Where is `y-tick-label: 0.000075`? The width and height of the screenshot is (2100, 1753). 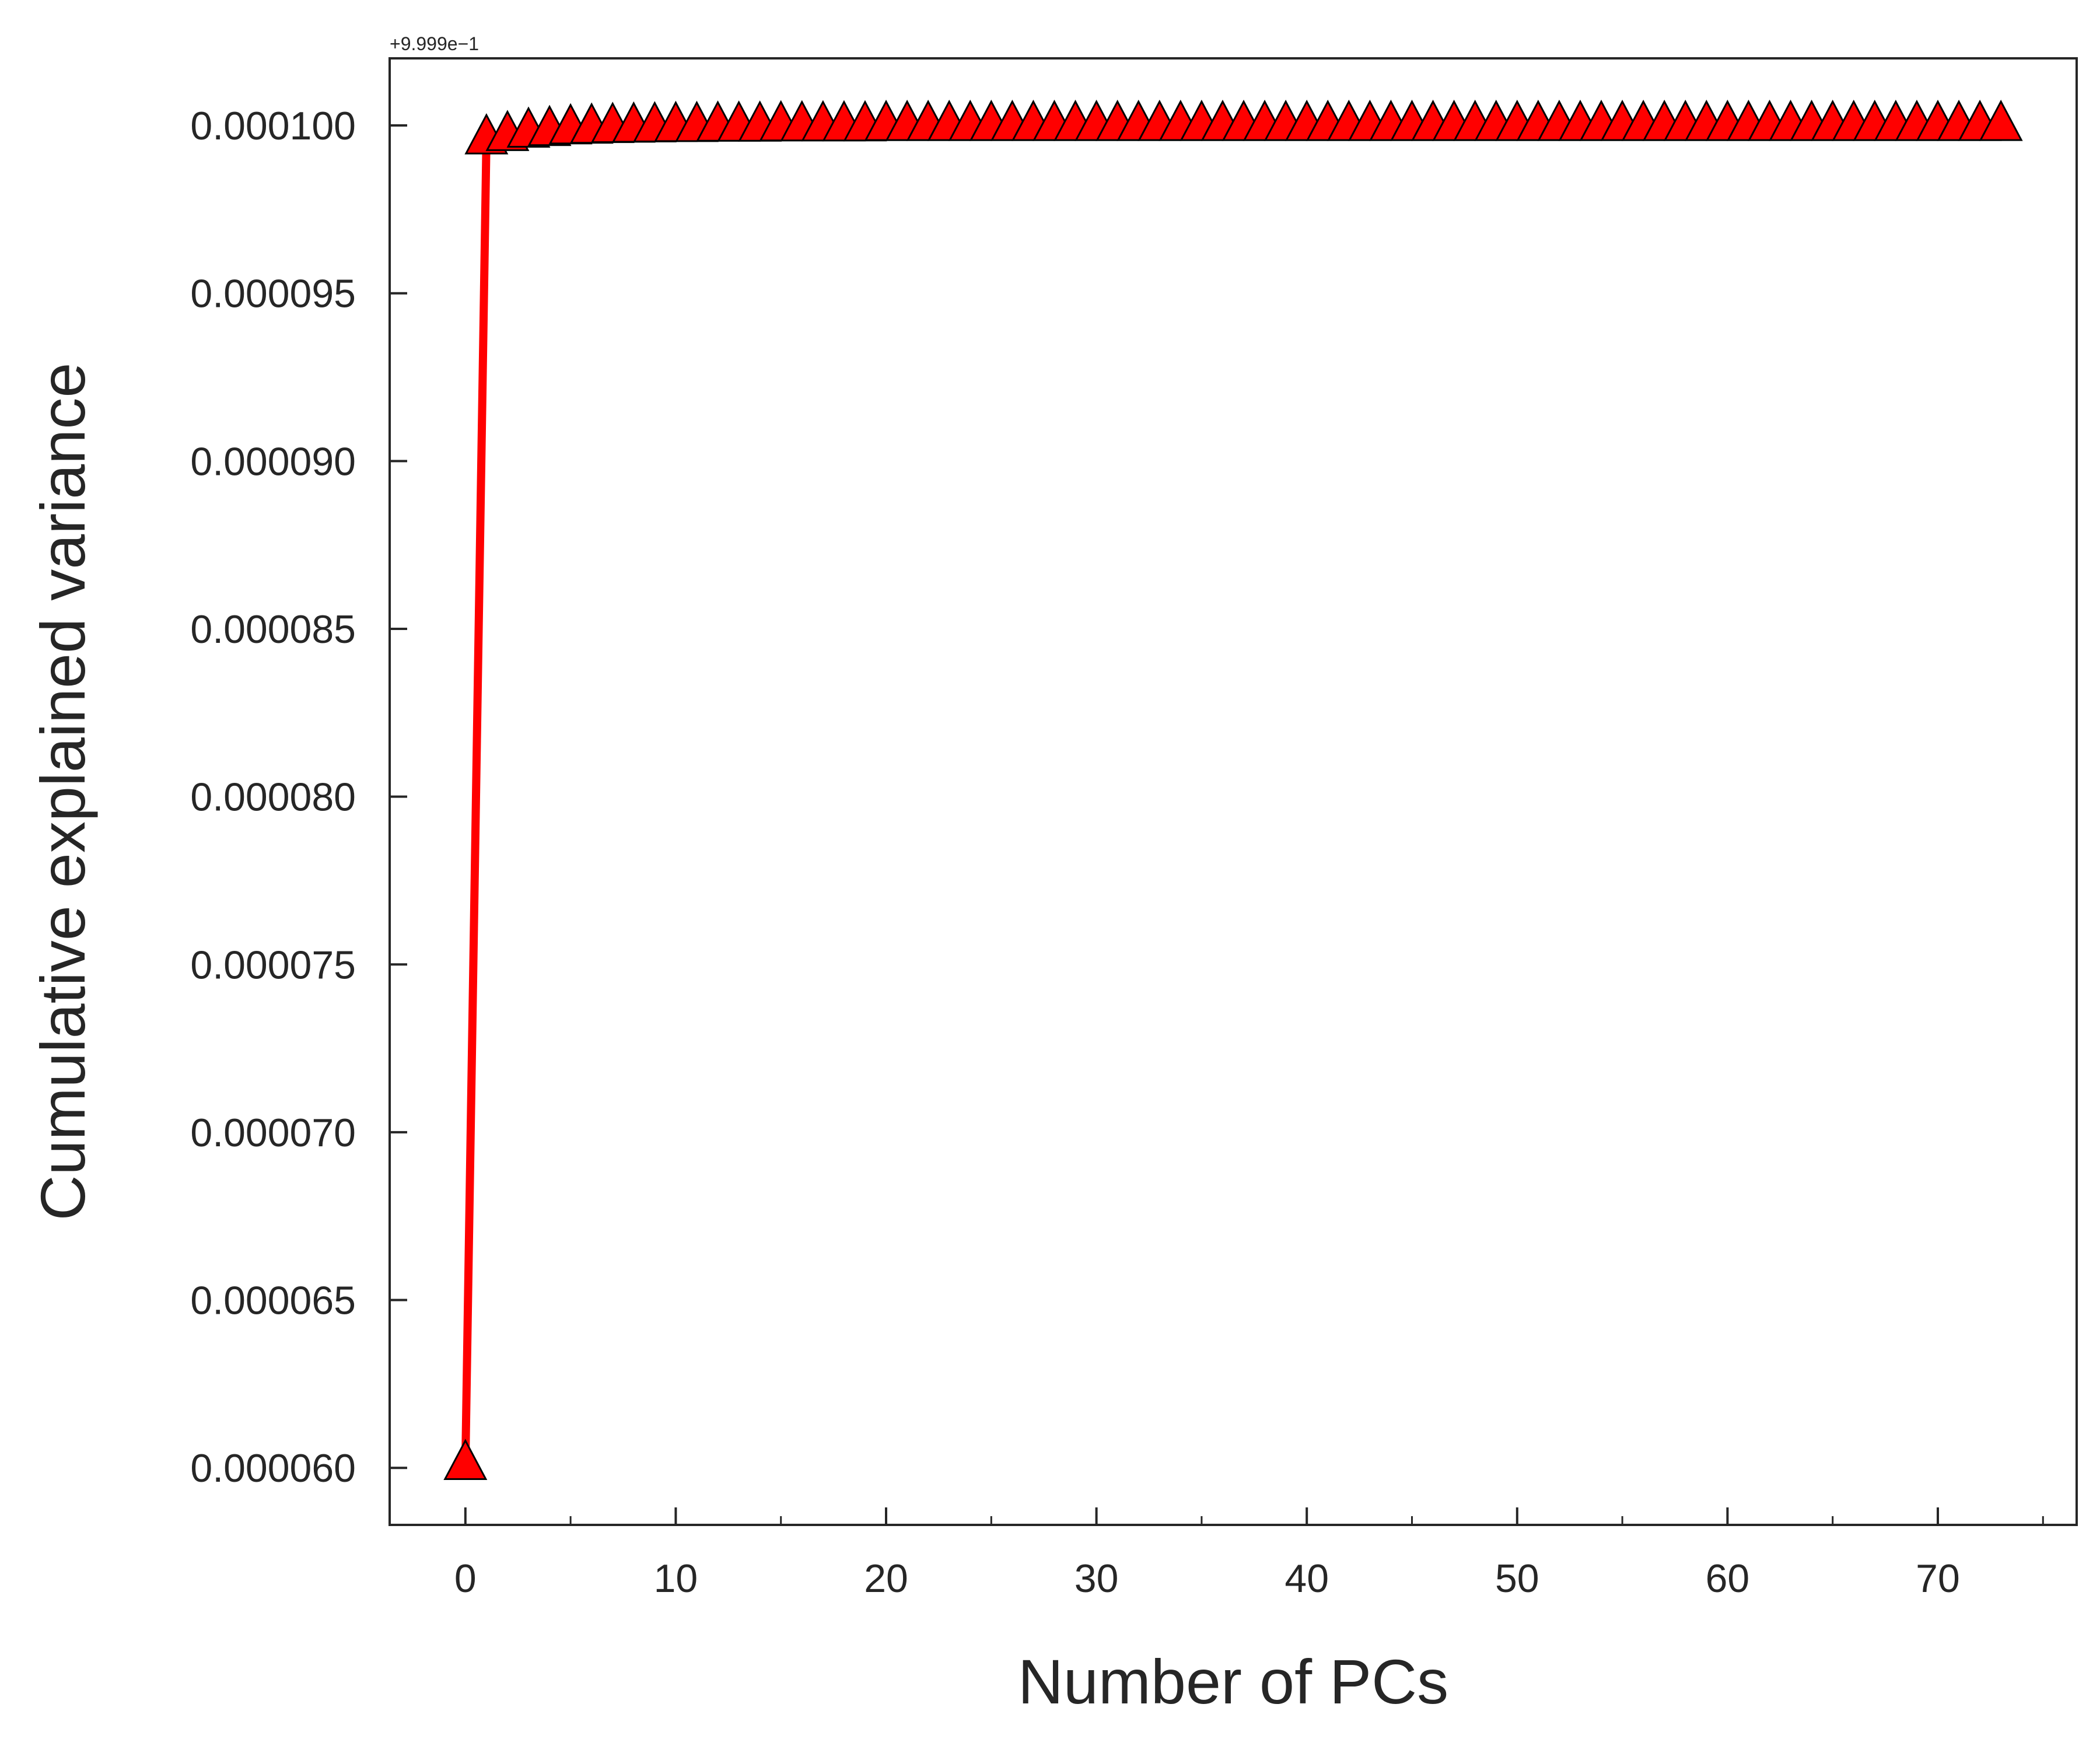
y-tick-label: 0.000075 is located at coordinates (273, 965).